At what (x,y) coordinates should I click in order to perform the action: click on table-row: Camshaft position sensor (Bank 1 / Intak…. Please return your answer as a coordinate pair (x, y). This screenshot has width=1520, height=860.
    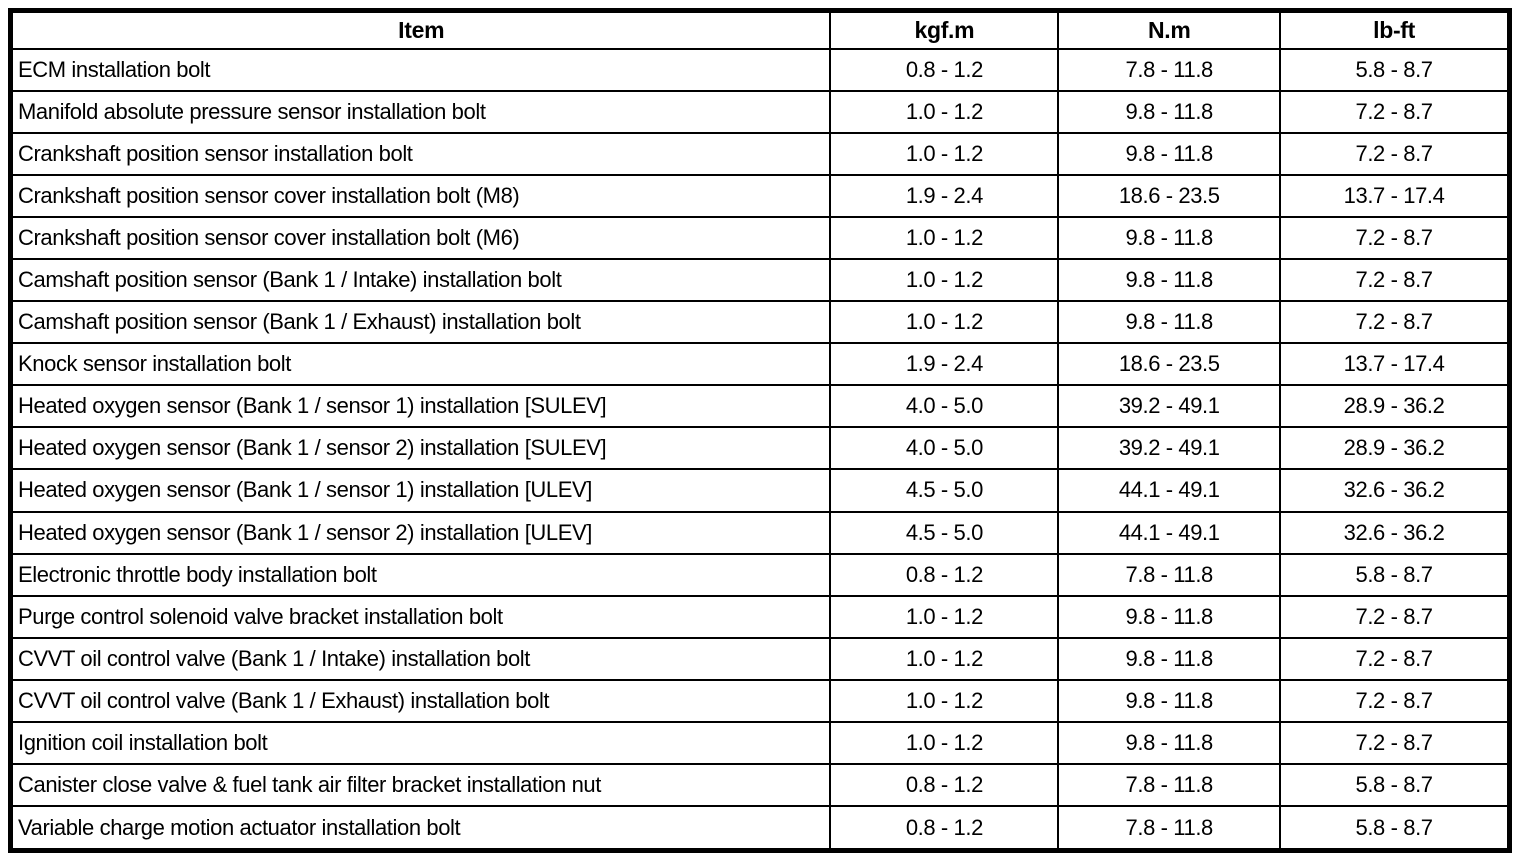
    Looking at the image, I should click on (760, 280).